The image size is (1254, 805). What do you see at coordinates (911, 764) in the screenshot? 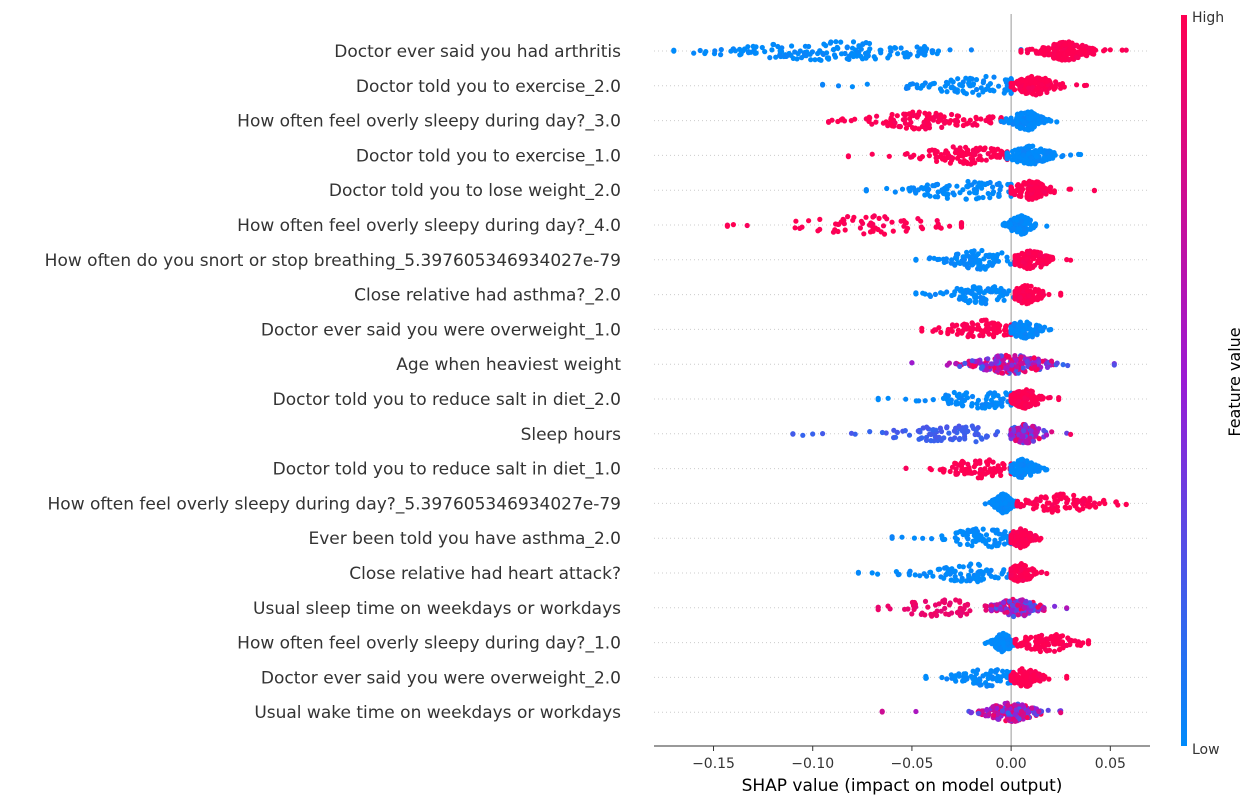
I see `x-tick-label: −0.05` at bounding box center [911, 764].